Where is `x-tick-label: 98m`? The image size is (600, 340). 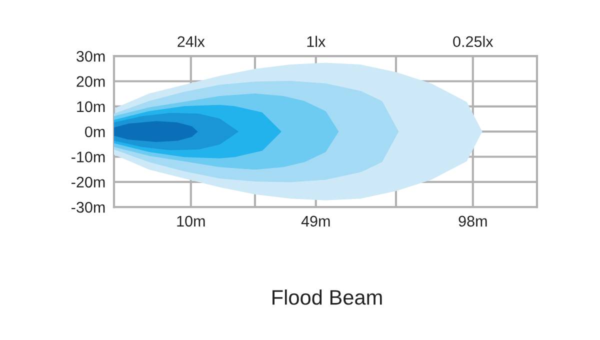
x-tick-label: 98m is located at coordinates (472, 221).